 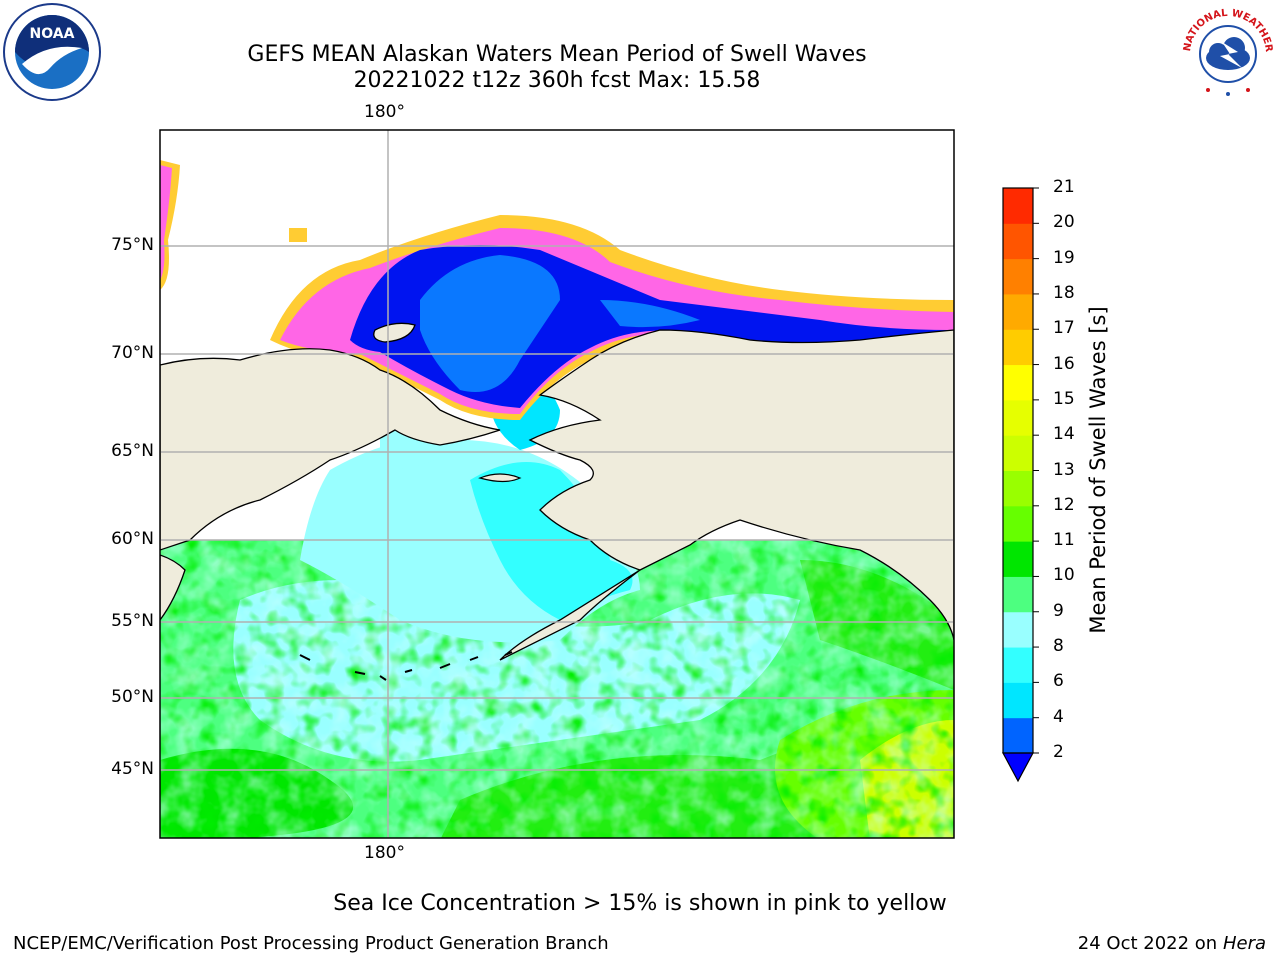 I want to click on land-alaska-peninsula, so click(x=570, y=615).